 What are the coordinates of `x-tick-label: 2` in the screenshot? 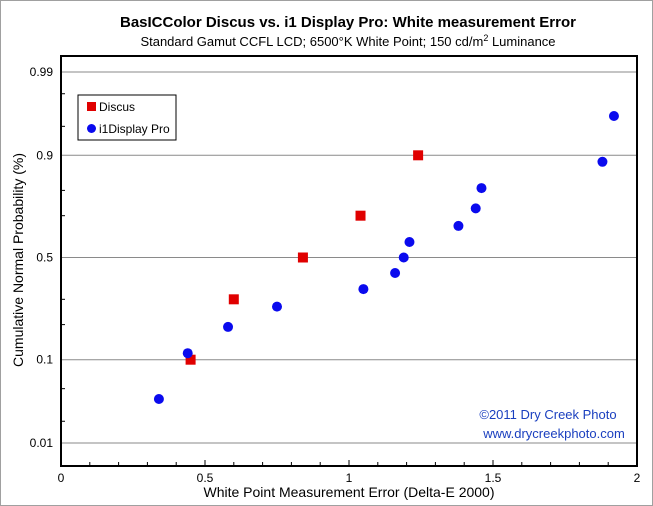 It's located at (637, 478).